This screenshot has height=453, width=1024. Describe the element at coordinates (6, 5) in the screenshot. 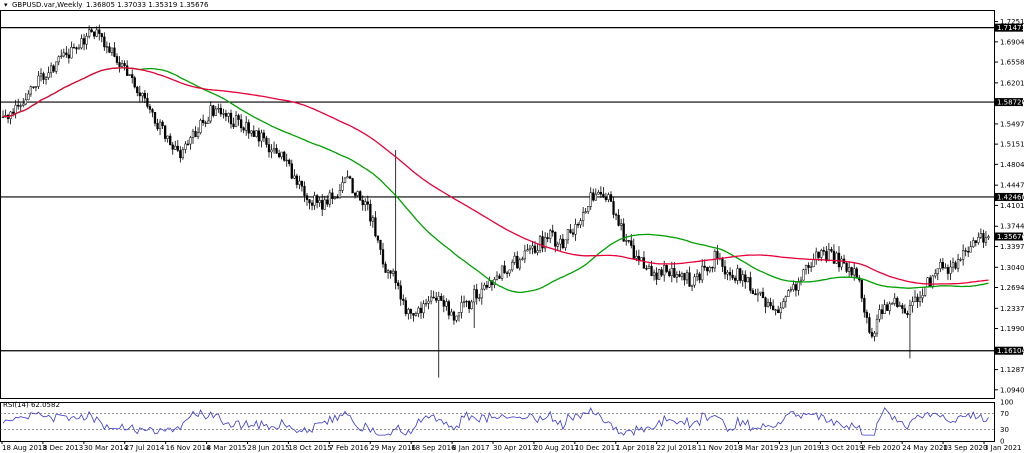

I see `dropdown-icon: ▾` at that location.